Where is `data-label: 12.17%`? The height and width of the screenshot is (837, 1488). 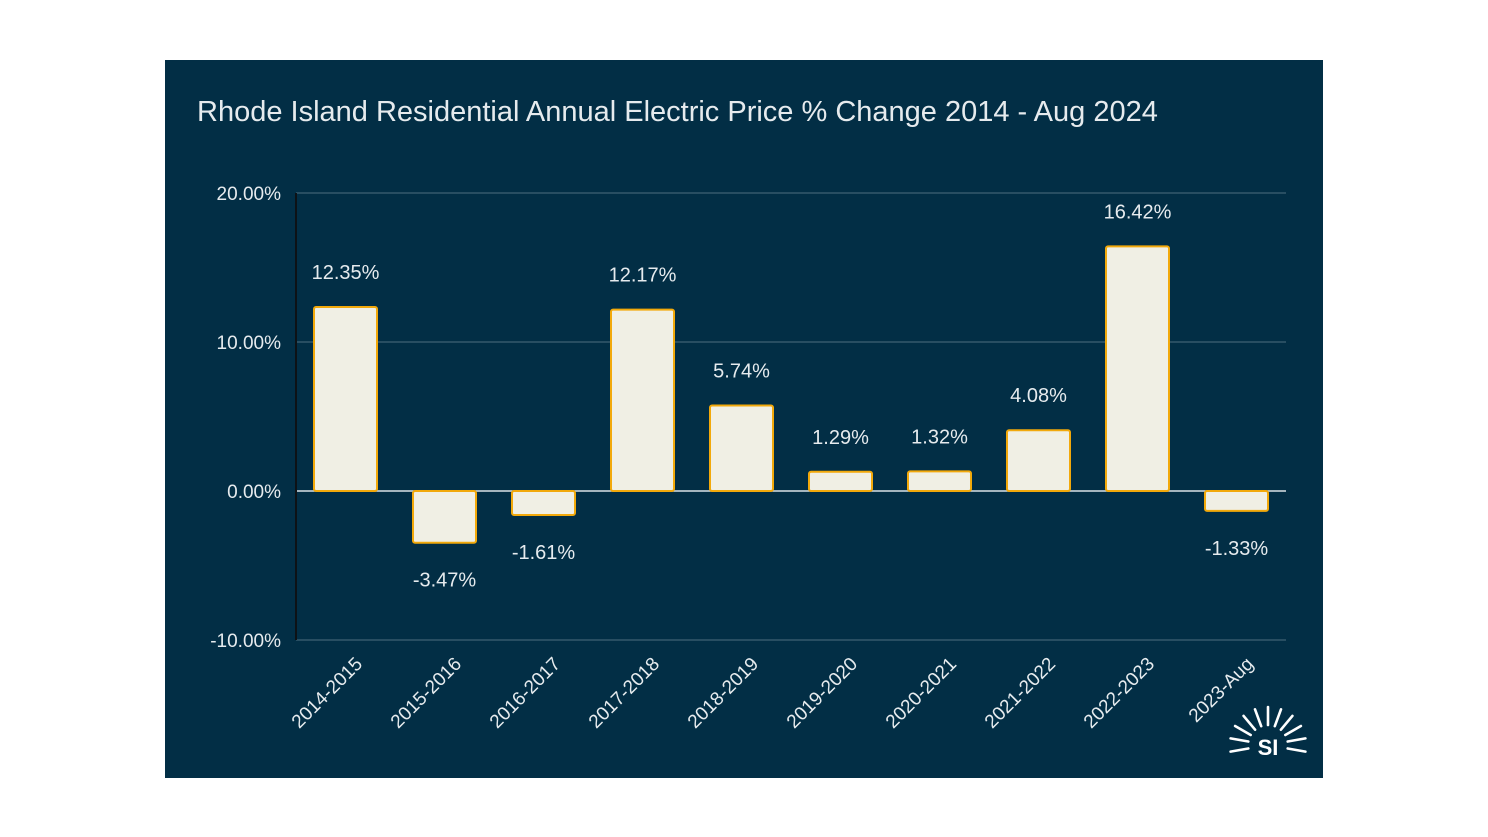 data-label: 12.17% is located at coordinates (643, 276).